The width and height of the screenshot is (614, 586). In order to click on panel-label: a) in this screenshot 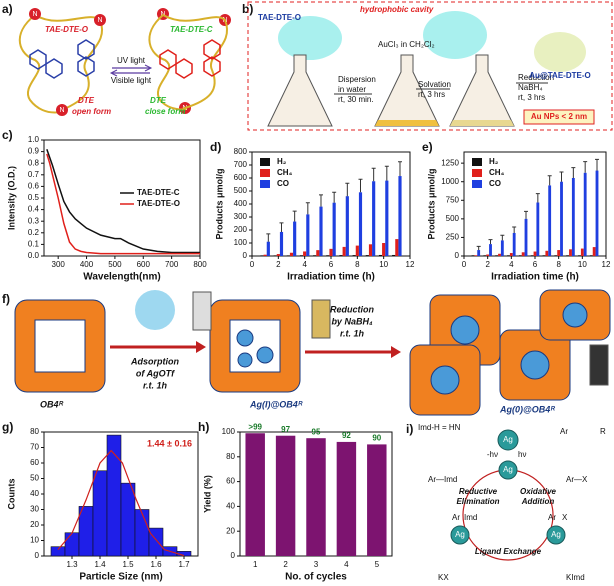, I will do `click(7, 9)`.